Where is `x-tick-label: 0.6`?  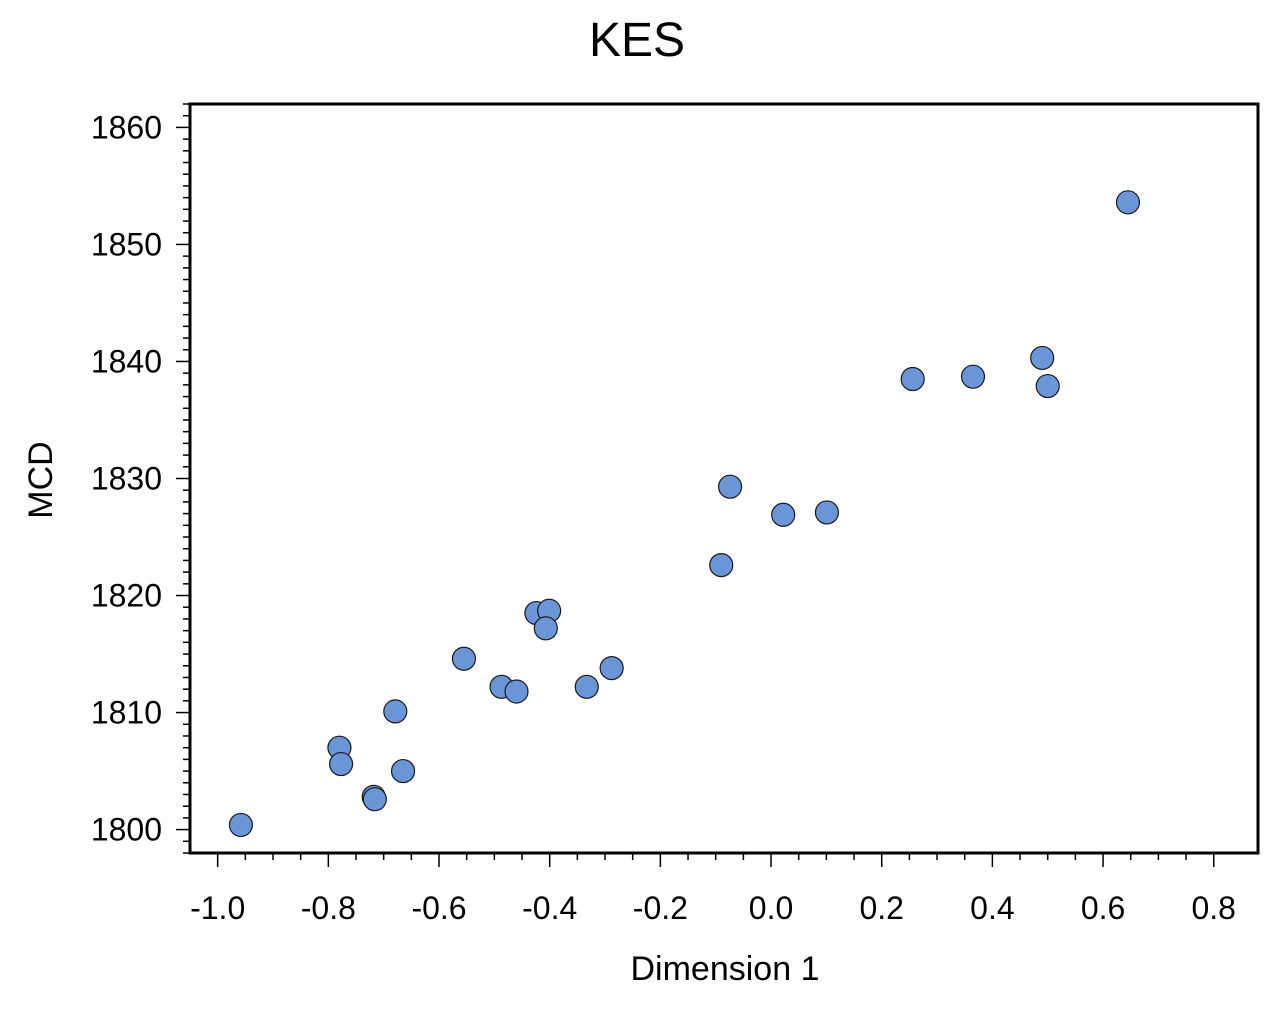
x-tick-label: 0.6 is located at coordinates (1103, 908).